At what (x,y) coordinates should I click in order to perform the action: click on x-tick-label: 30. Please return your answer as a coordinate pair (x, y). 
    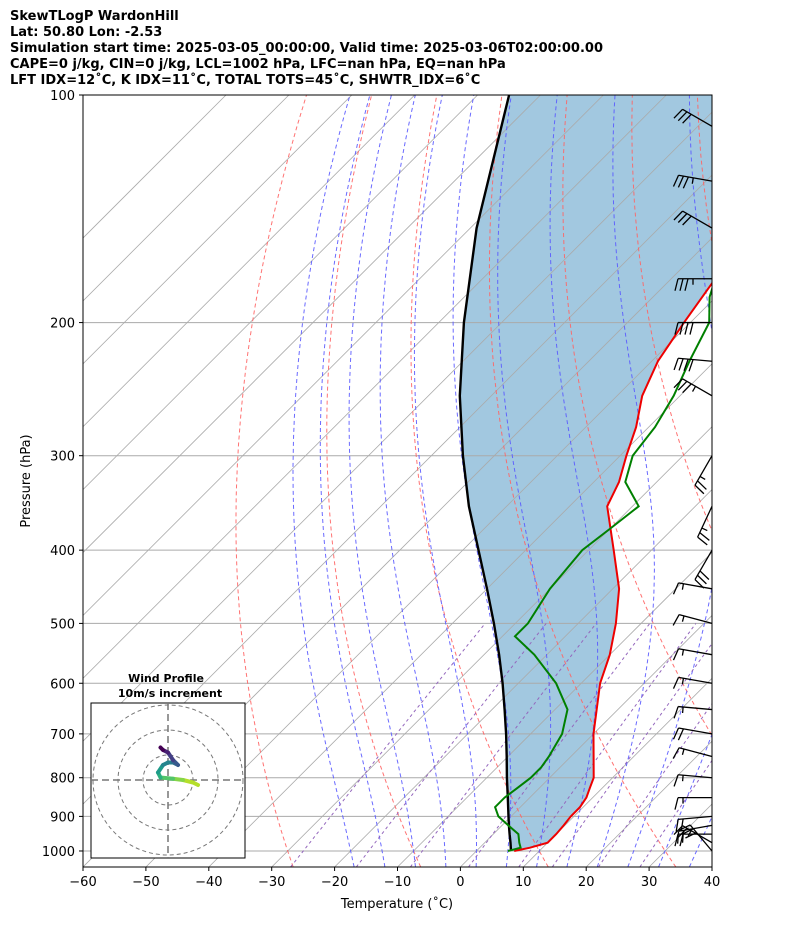
    Looking at the image, I should click on (649, 882).